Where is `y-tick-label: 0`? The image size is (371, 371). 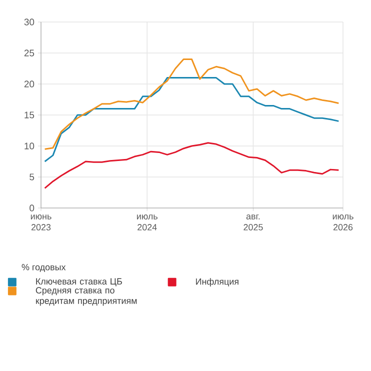
y-tick-label: 0 is located at coordinates (32, 208).